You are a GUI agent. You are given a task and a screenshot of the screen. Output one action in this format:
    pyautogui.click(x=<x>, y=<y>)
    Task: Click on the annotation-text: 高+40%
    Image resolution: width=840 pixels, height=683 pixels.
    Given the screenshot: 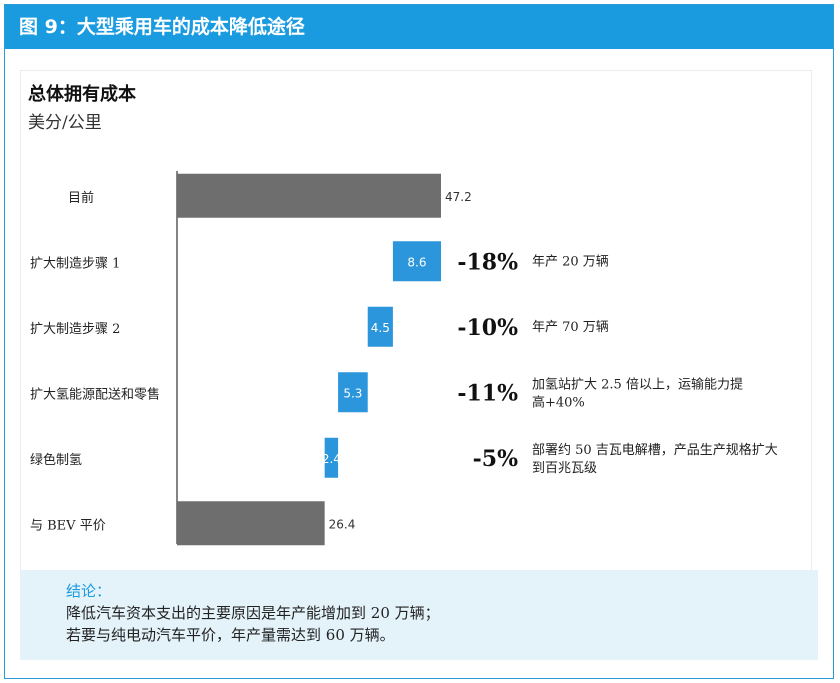 What is the action you would take?
    pyautogui.click(x=558, y=402)
    